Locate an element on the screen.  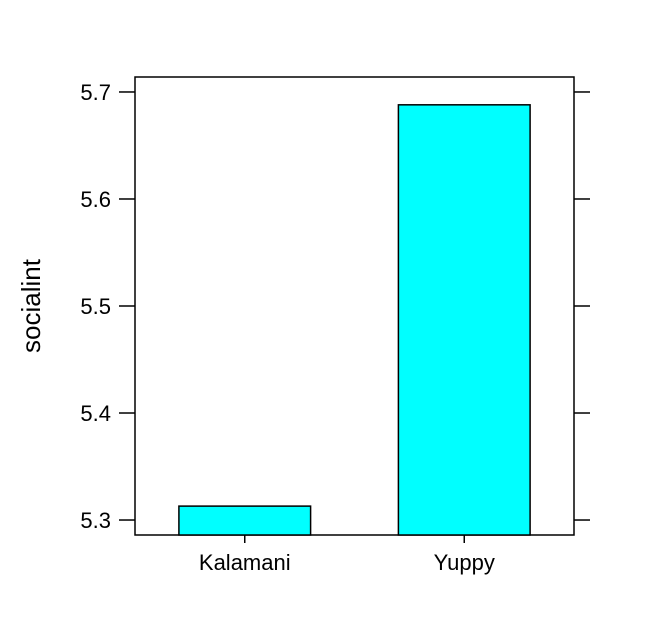
x-tick-label: Yuppy is located at coordinates (464, 562).